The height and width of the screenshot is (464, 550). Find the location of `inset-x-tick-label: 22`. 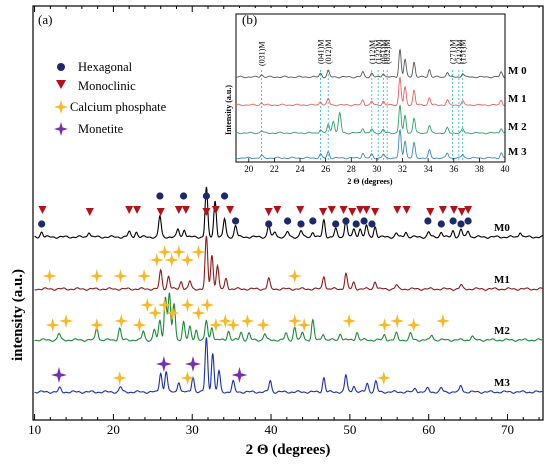

inset-x-tick-label: 22 is located at coordinates (274, 169).